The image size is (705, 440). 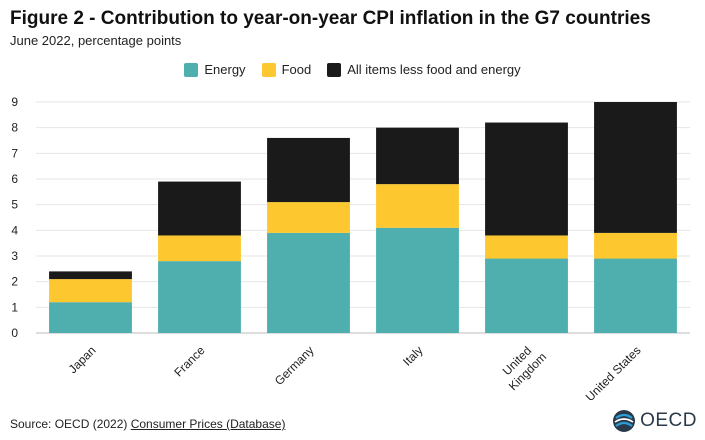 I want to click on bar-food-japan, so click(x=90, y=291).